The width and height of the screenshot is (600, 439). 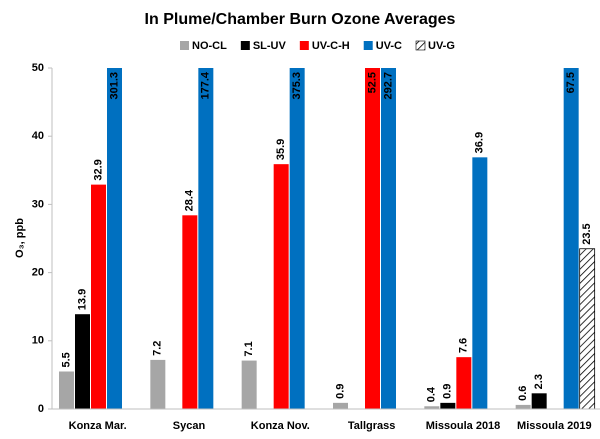 I want to click on data-label: 36.9, so click(x=480, y=142).